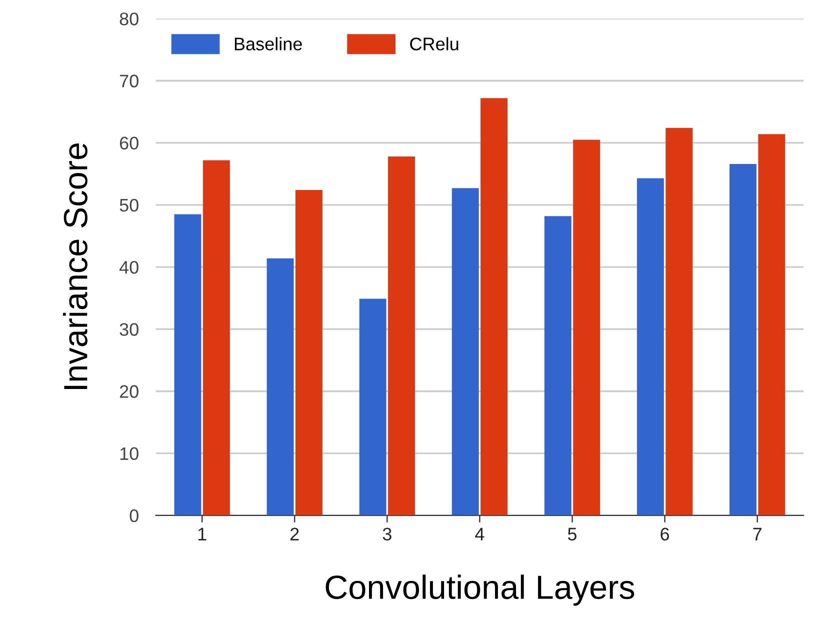 The height and width of the screenshot is (621, 820). Describe the element at coordinates (757, 534) in the screenshot. I see `x-tick-label: 7` at that location.